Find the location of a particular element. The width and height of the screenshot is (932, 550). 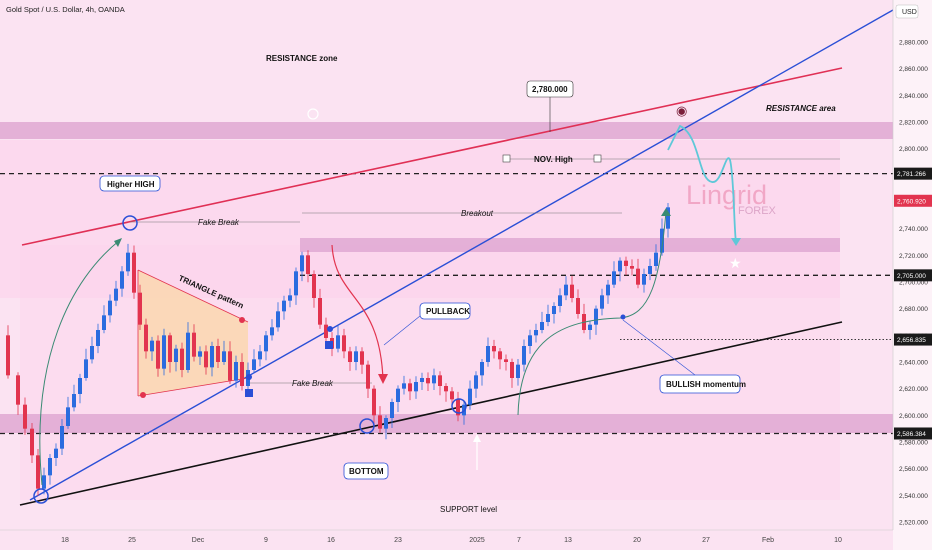

x-tick-label: 23 is located at coordinates (398, 540).